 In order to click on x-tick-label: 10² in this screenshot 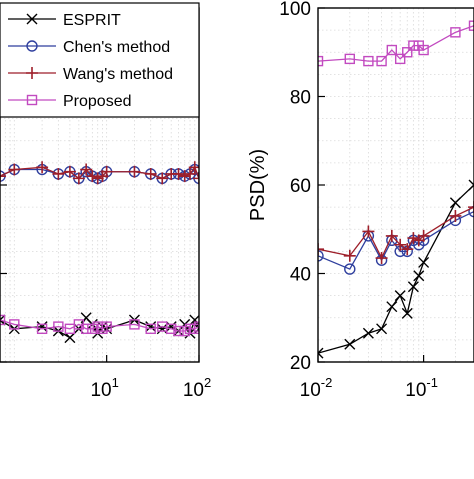, I will do `click(197, 388)`.